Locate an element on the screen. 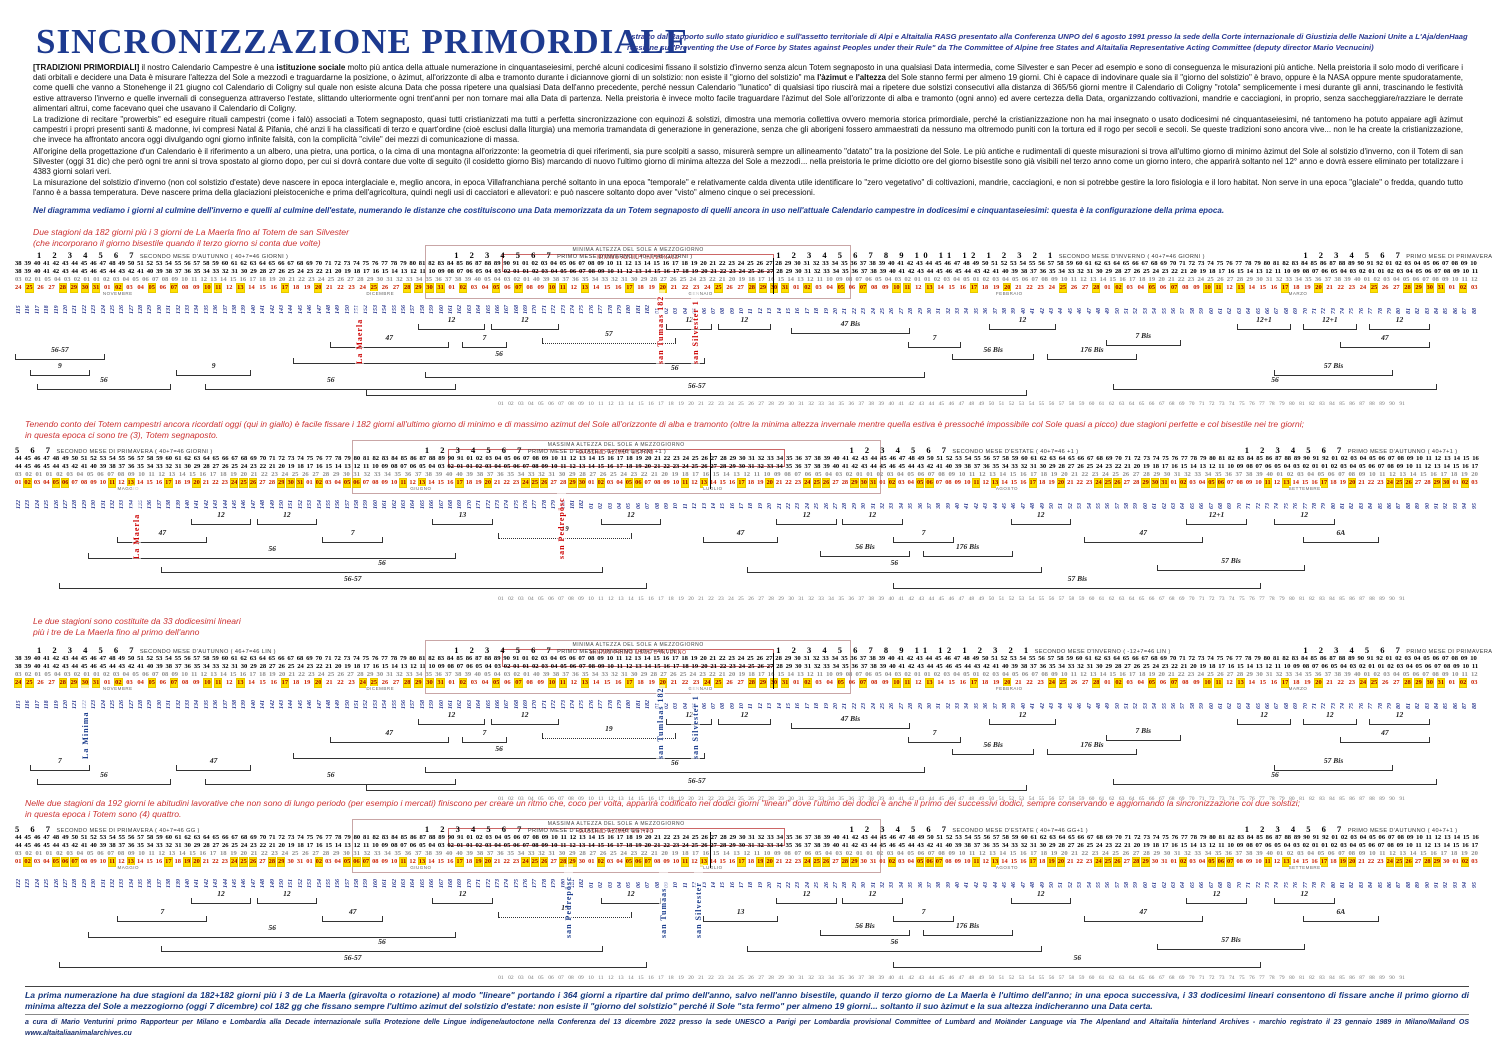 Image resolution: width=1494 pixels, height=1057 pixels. band-1-bracket-12+1: 12+1 is located at coordinates (1330, 323).